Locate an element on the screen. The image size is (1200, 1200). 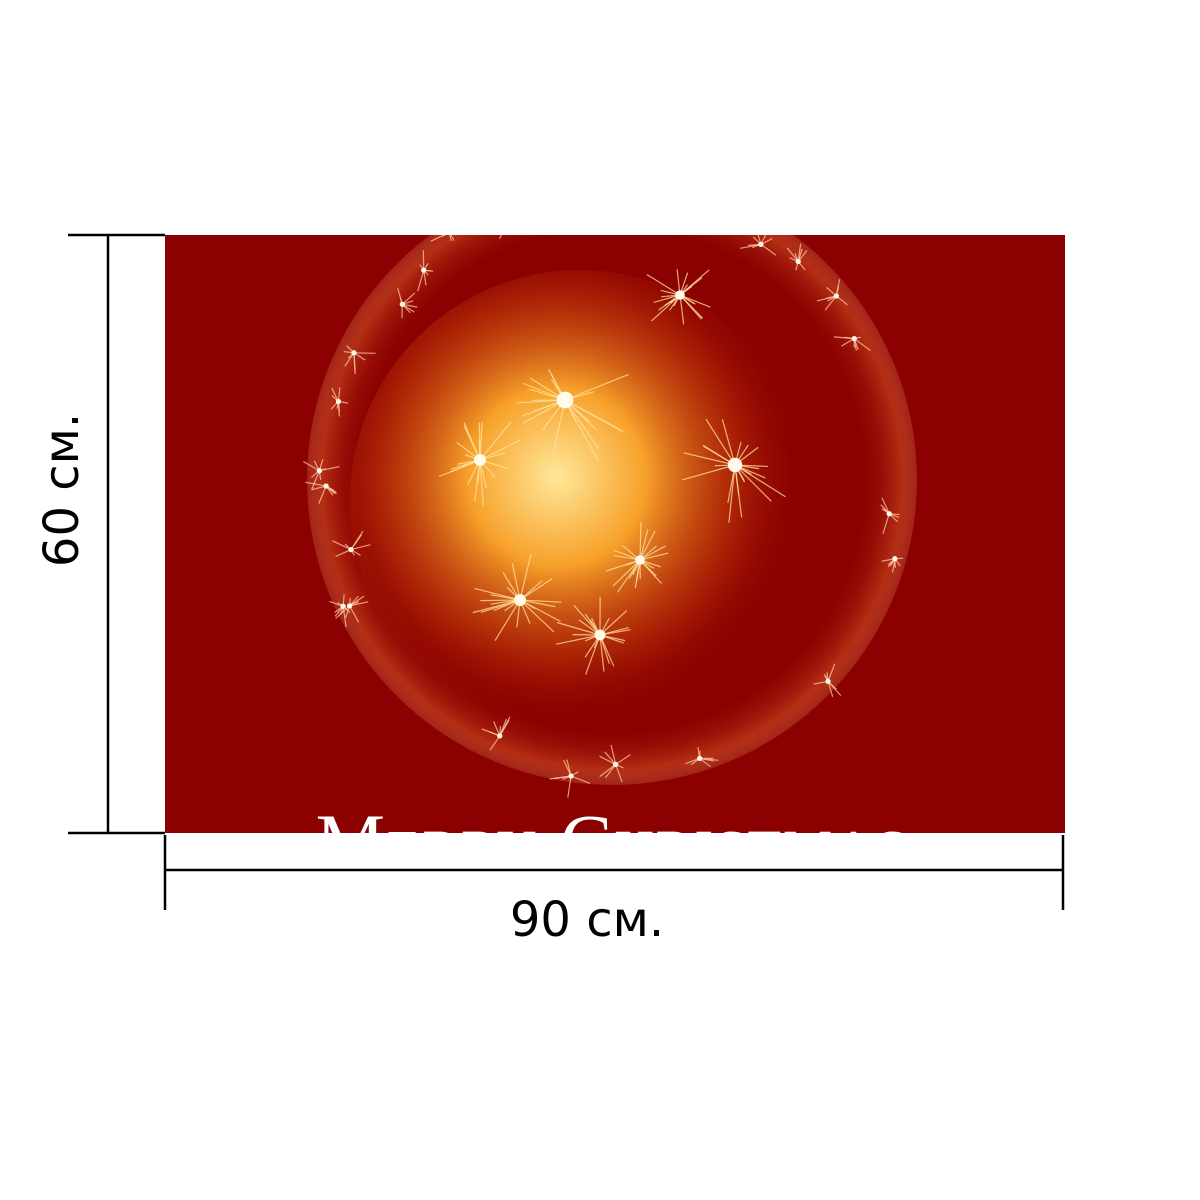
height-label: 60 см. is located at coordinates (62, 490).